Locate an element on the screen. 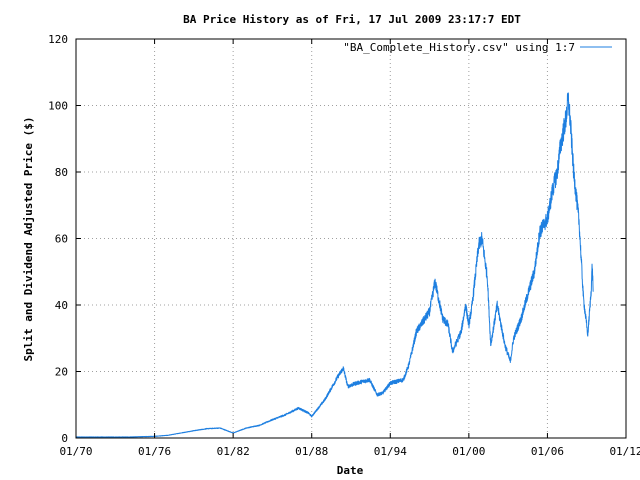  y-tick-label: 120 is located at coordinates (58, 39).